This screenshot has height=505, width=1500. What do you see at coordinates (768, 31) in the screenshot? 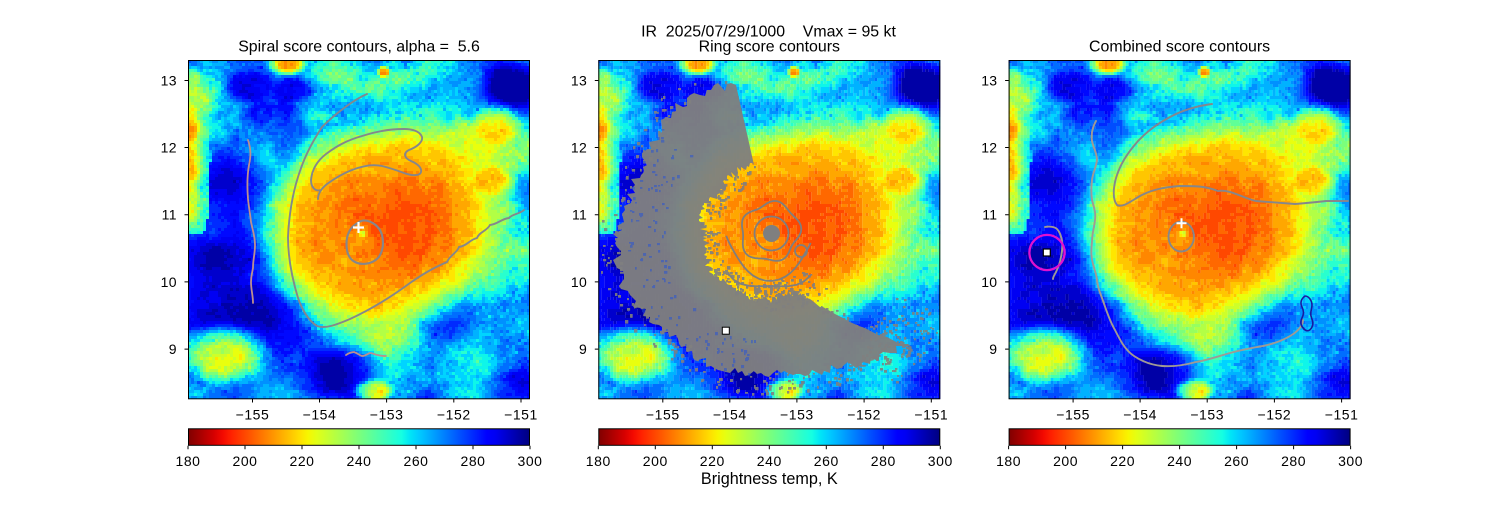
I see `svg-text:IR 2025/07/29/1000 Vmax =: IR 2025/07/29/1000 Vmax = 95 kt` at bounding box center [768, 31].